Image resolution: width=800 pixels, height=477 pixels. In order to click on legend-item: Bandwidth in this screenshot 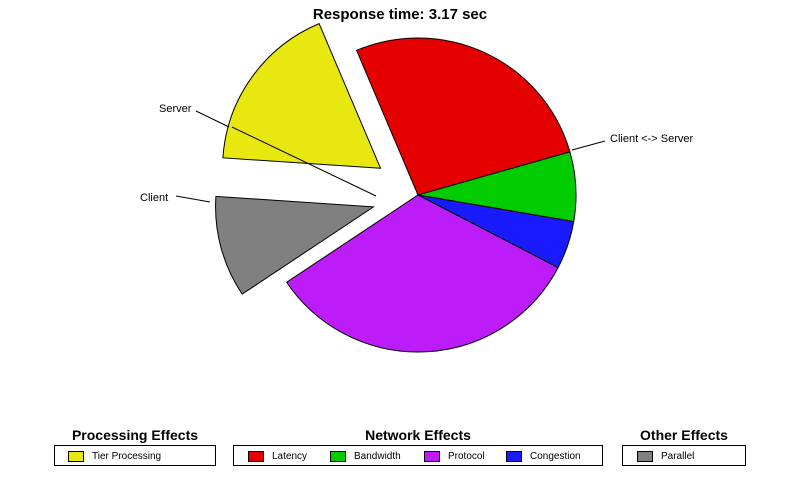, I will do `click(365, 456)`.